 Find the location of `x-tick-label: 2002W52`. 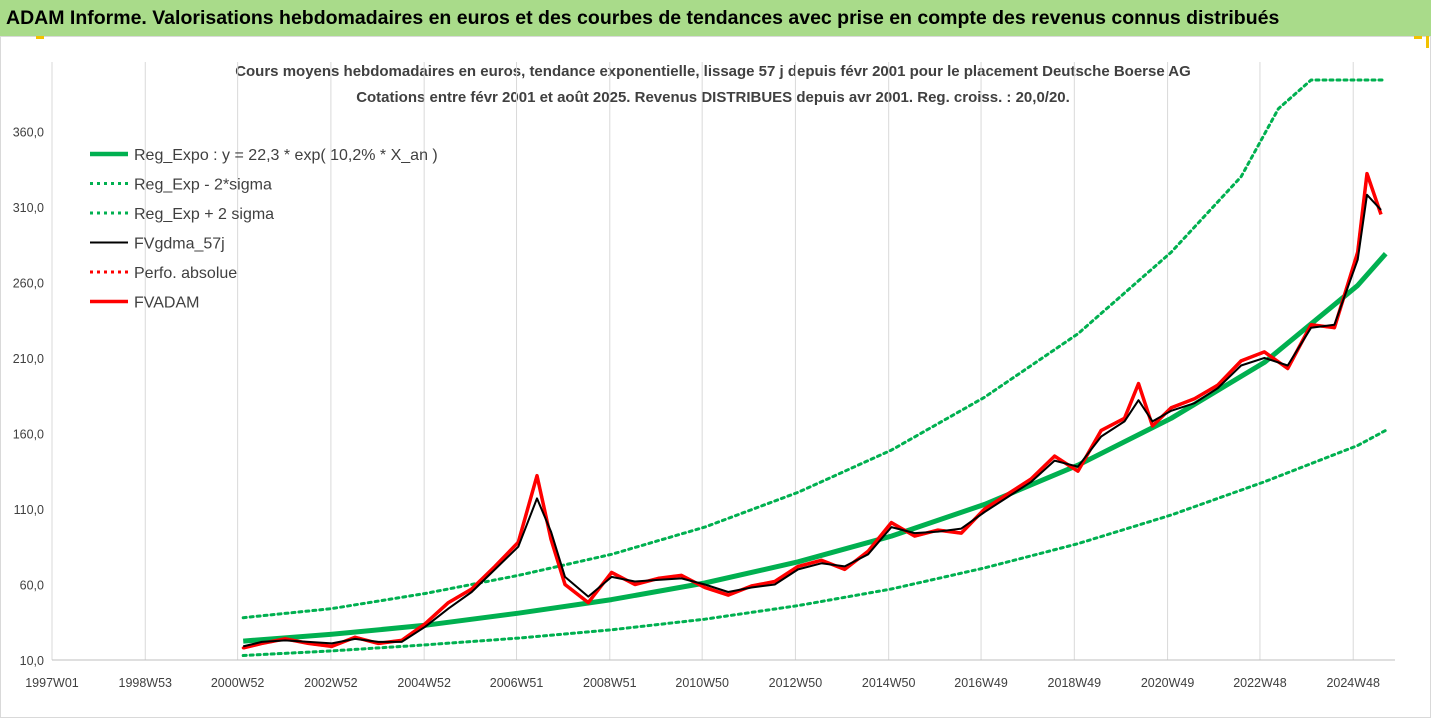

x-tick-label: 2002W52 is located at coordinates (331, 683).